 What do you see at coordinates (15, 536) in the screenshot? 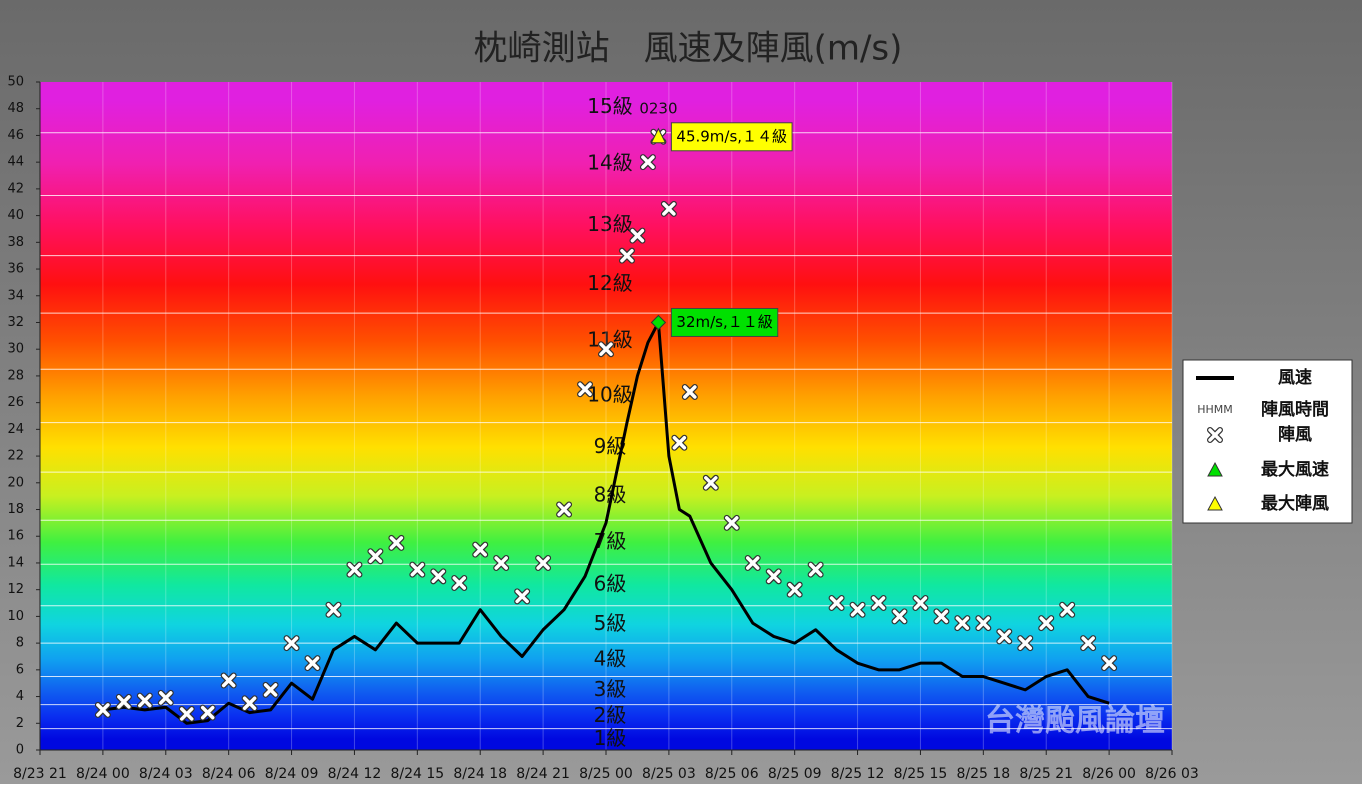
I see `y-tick-label: 16` at bounding box center [15, 536].